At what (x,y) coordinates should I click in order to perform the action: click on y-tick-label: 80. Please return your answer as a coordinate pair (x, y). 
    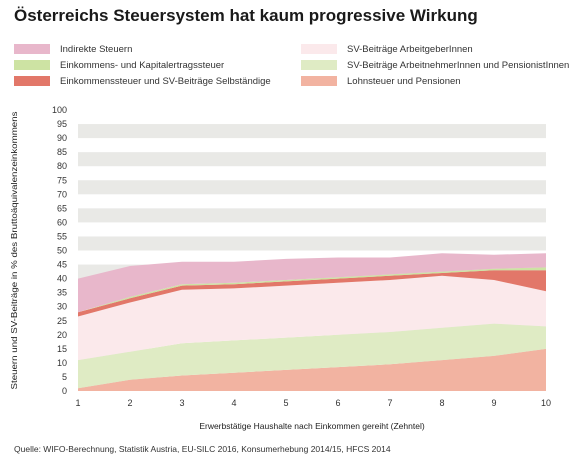
    Looking at the image, I should click on (62, 166).